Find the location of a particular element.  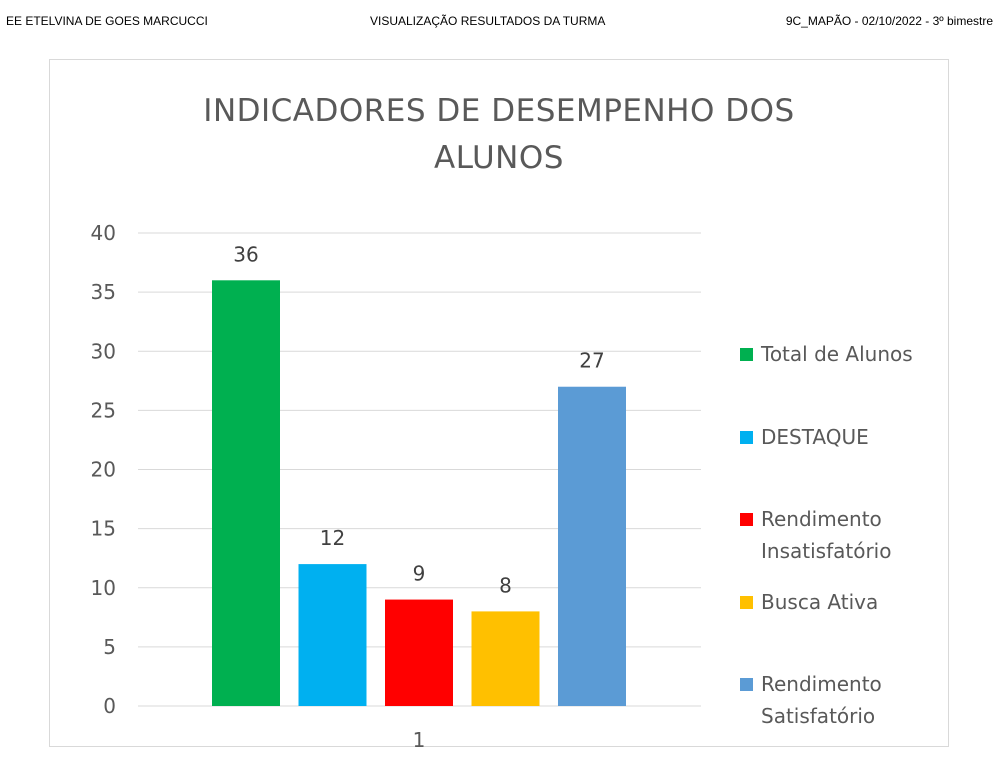

y-tick-label: 35 is located at coordinates (103, 292).